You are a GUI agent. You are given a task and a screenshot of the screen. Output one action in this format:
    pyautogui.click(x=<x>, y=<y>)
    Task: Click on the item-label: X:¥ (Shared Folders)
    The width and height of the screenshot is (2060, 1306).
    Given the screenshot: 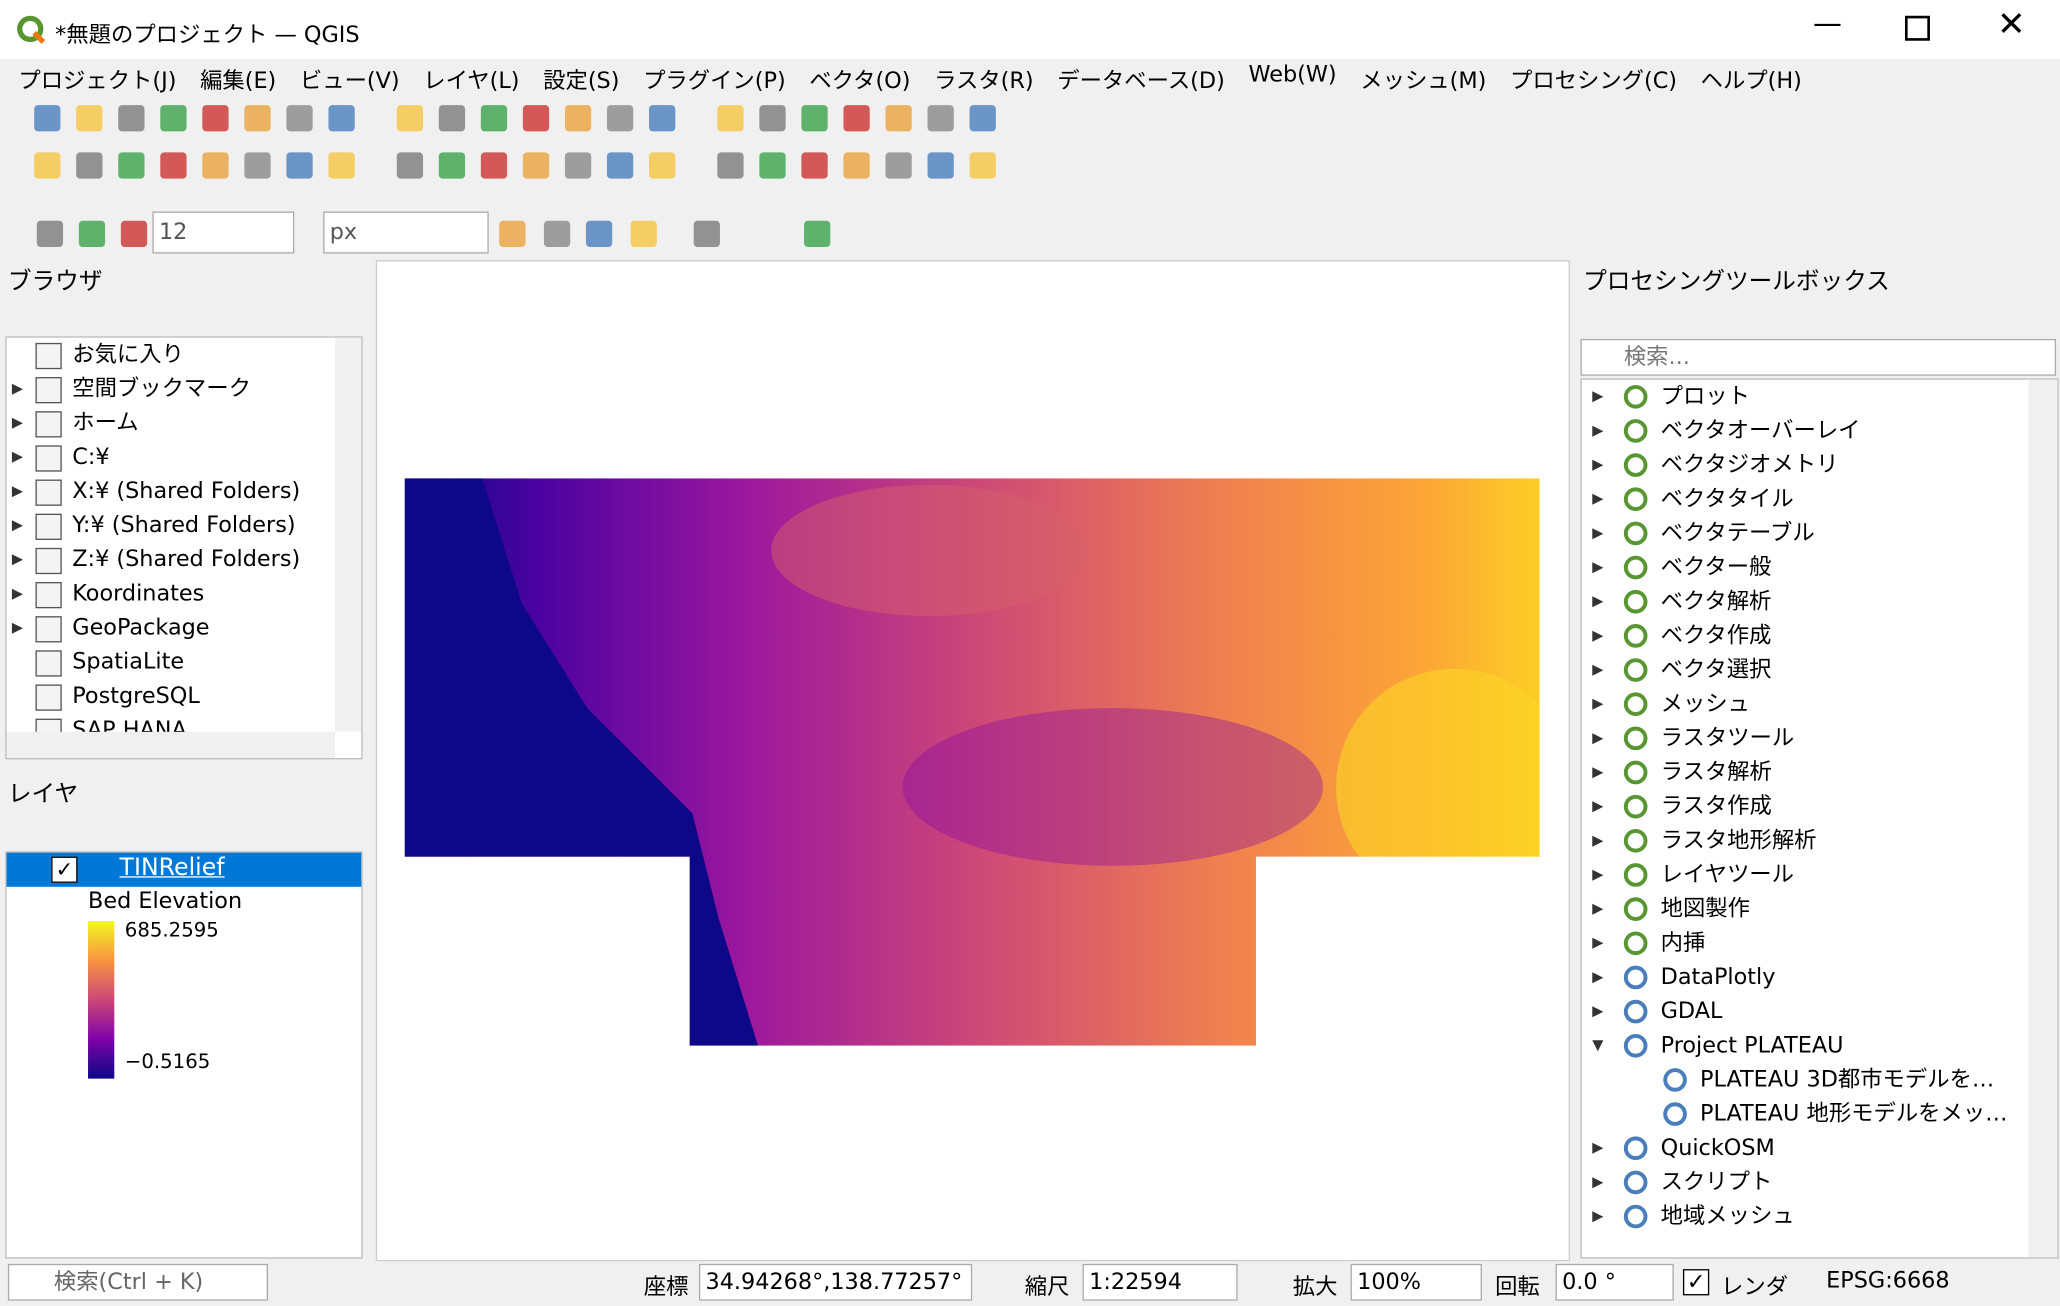 What is the action you would take?
    pyautogui.click(x=186, y=491)
    